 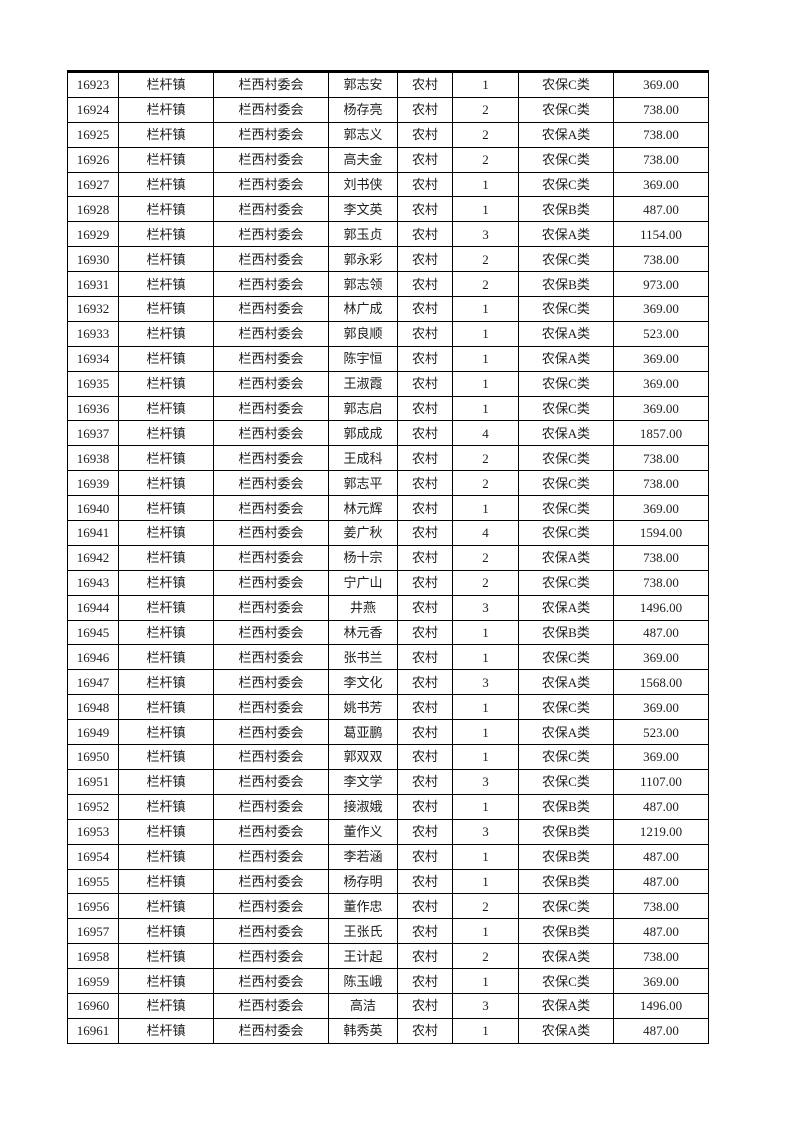 I want to click on cell-person-name: 郭良顺, so click(x=363, y=333).